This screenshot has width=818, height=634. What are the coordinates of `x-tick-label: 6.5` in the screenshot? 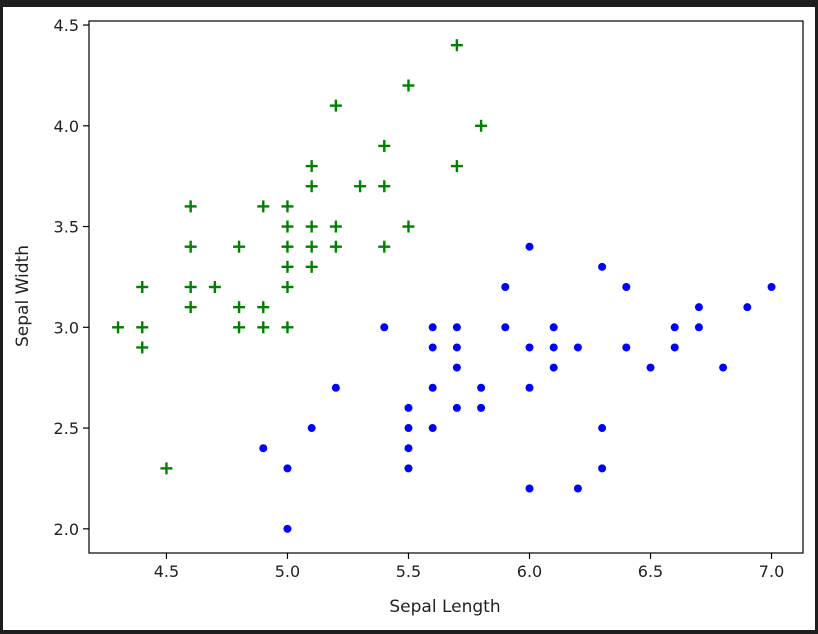 It's located at (650, 571).